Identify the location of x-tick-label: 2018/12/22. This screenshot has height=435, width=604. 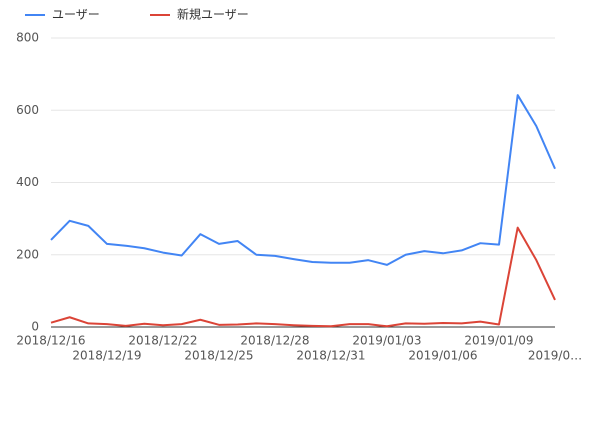
(162, 341).